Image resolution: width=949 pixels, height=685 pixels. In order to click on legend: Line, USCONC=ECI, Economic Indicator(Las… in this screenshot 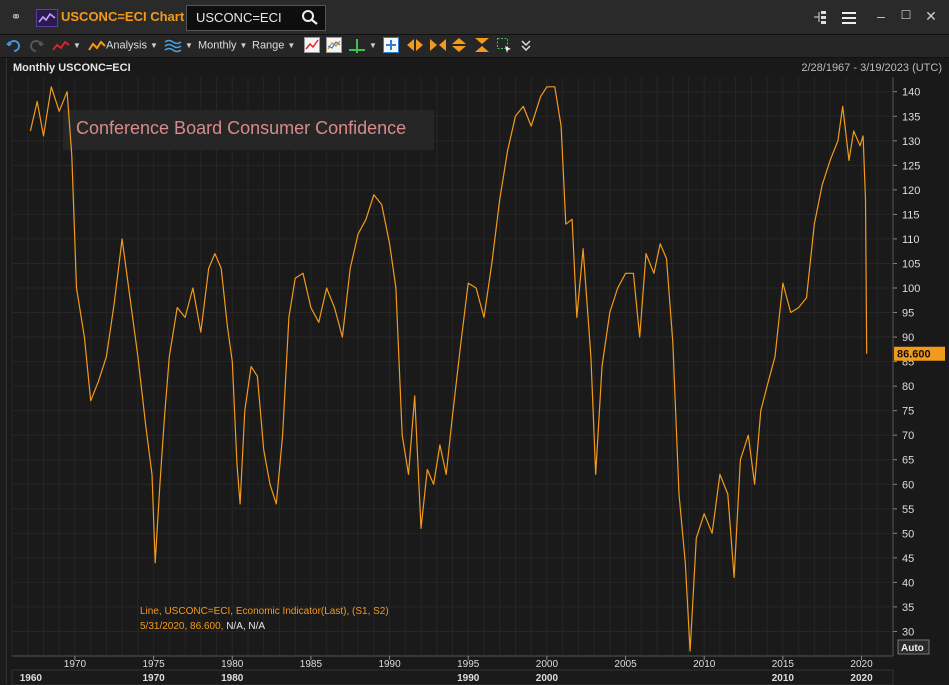, I will do `click(264, 619)`.